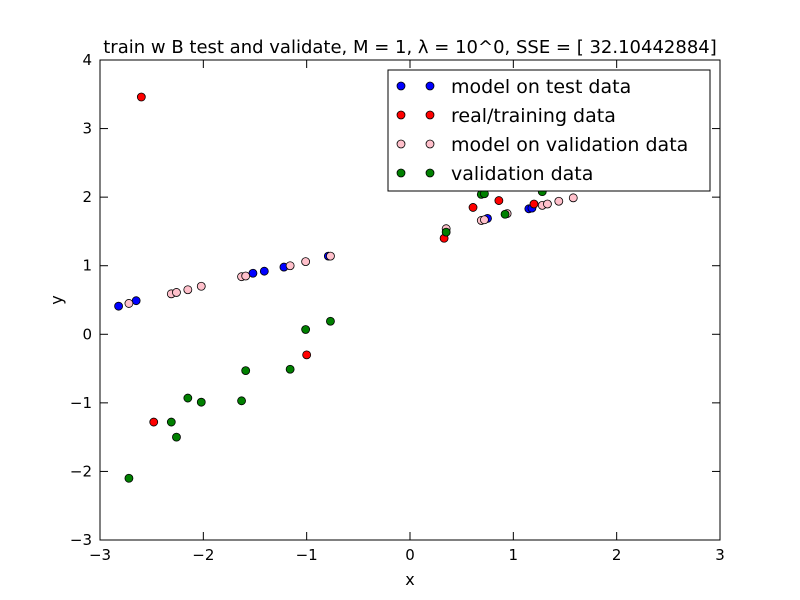  What do you see at coordinates (410, 555) in the screenshot?
I see `x-tick-label: 0` at bounding box center [410, 555].